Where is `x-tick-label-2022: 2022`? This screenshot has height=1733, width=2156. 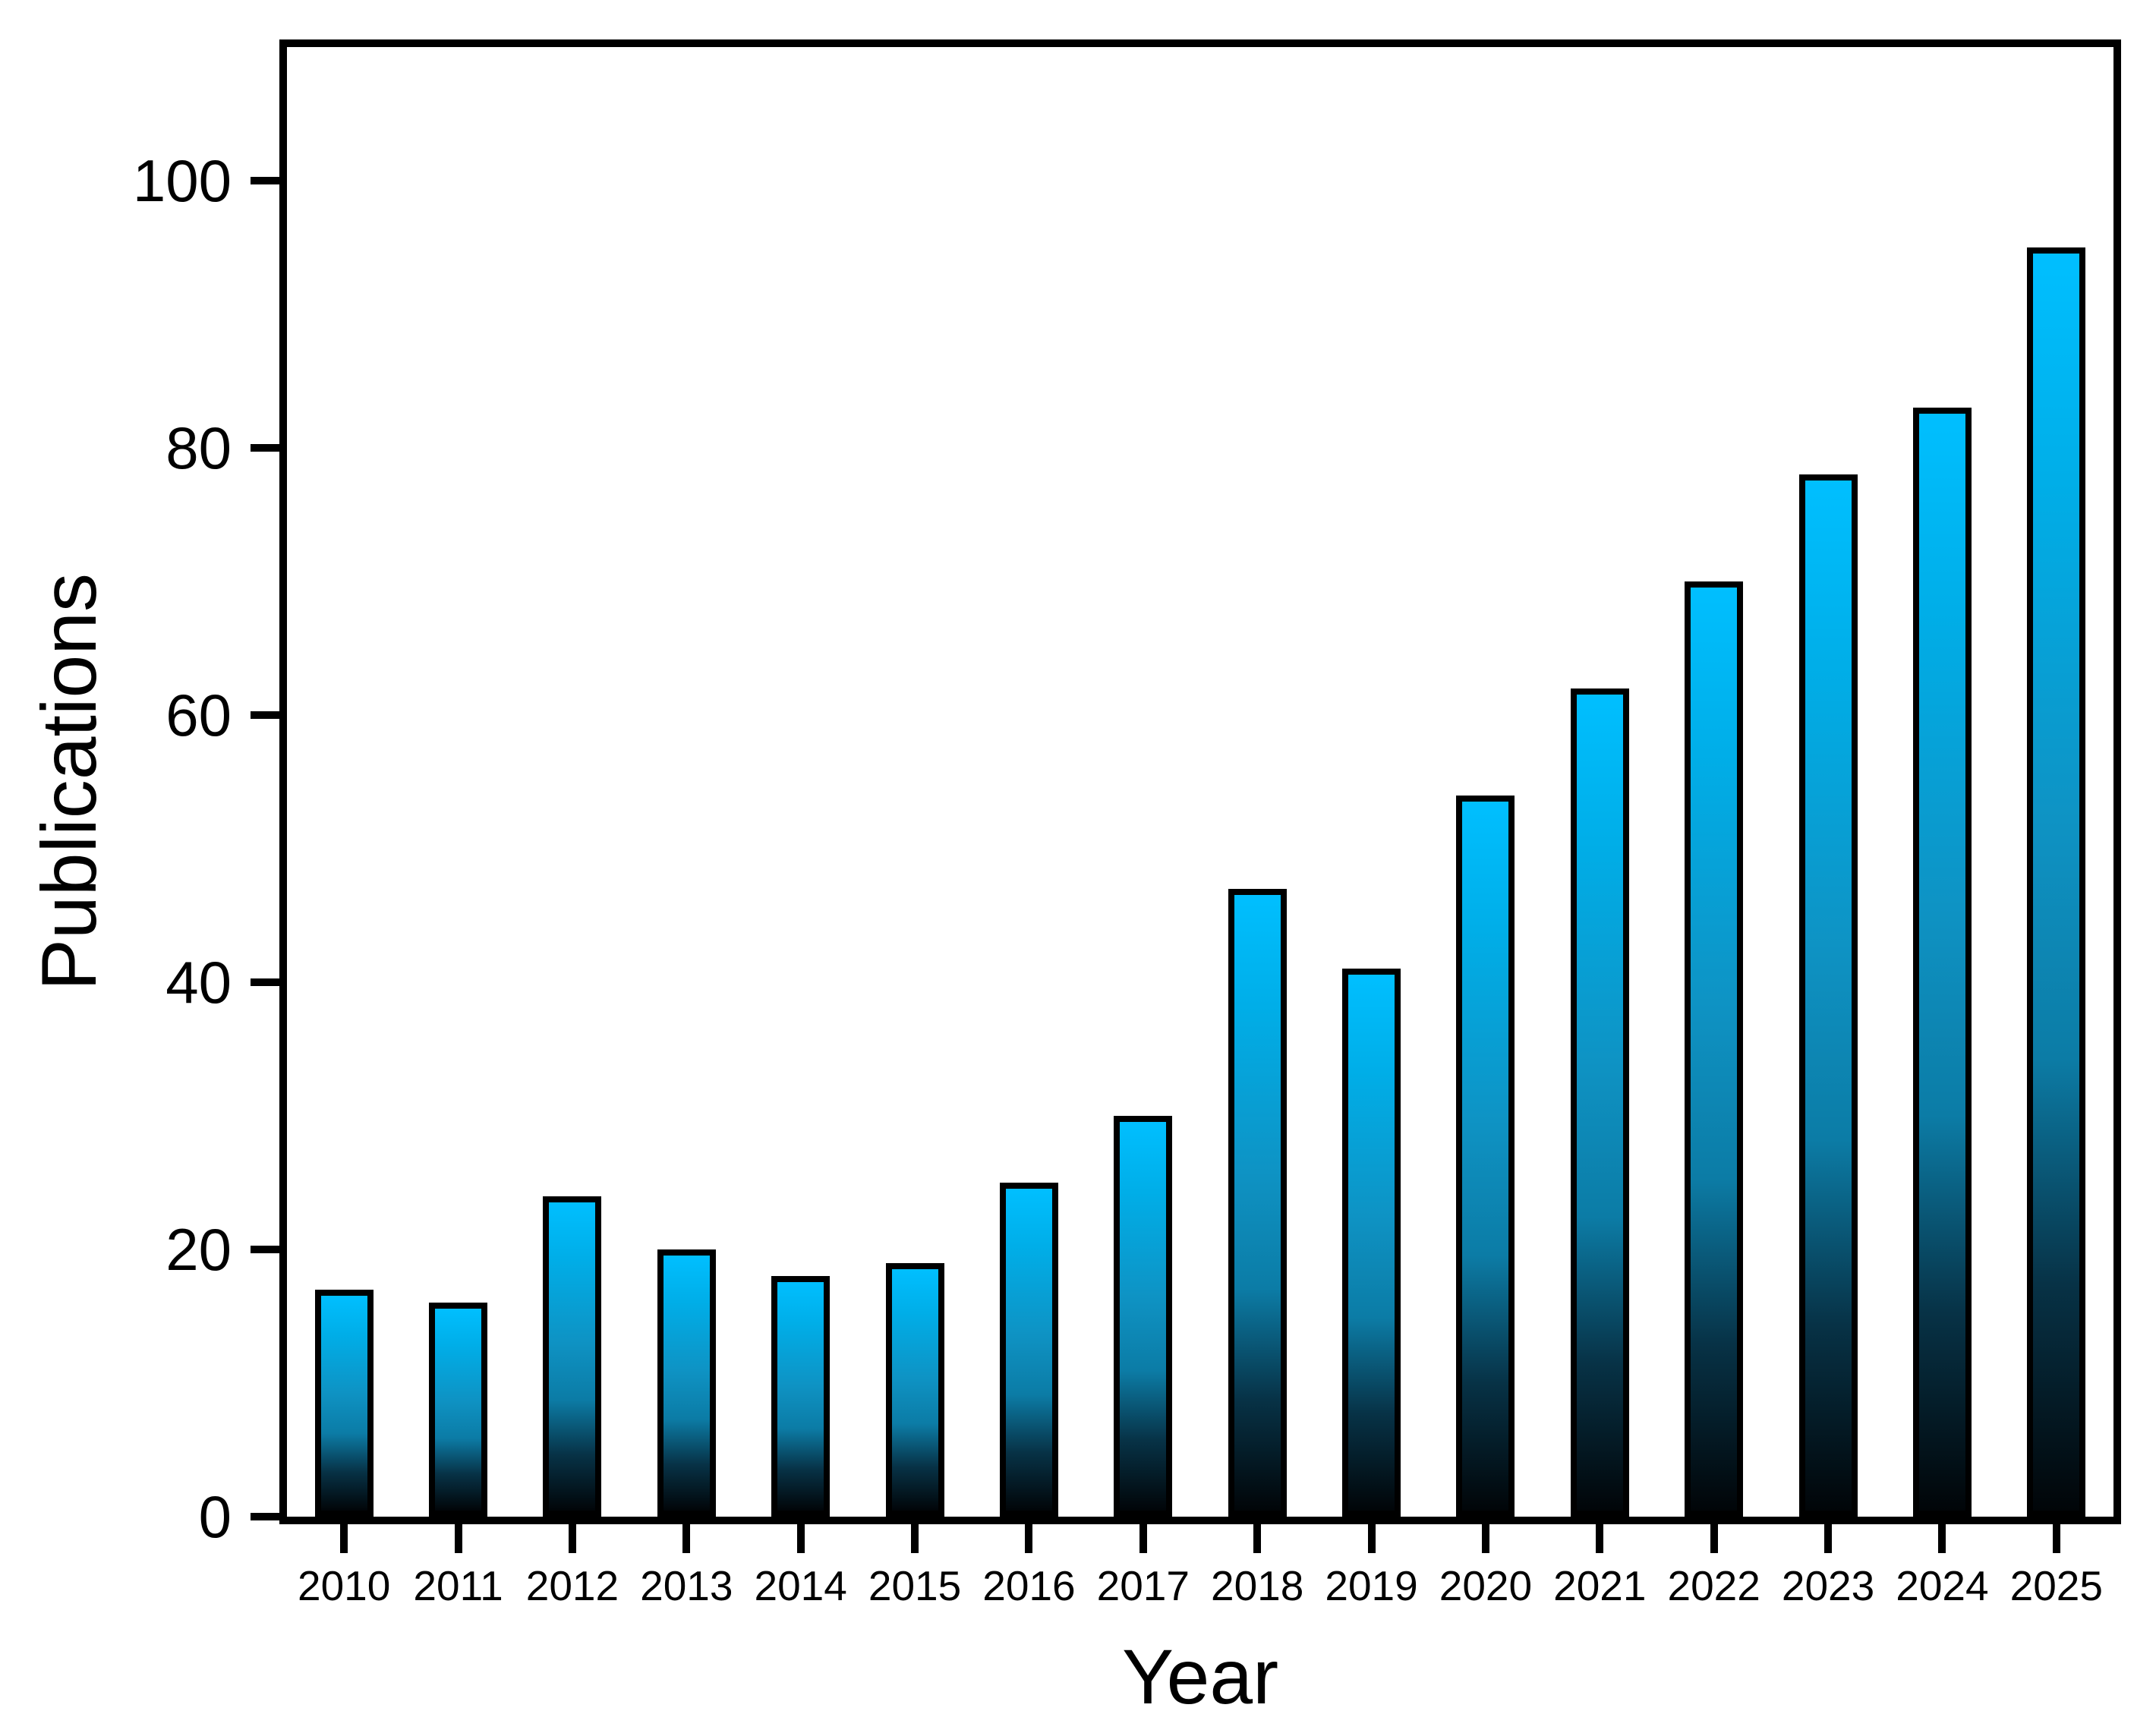 x-tick-label-2022: 2022 is located at coordinates (1713, 1585).